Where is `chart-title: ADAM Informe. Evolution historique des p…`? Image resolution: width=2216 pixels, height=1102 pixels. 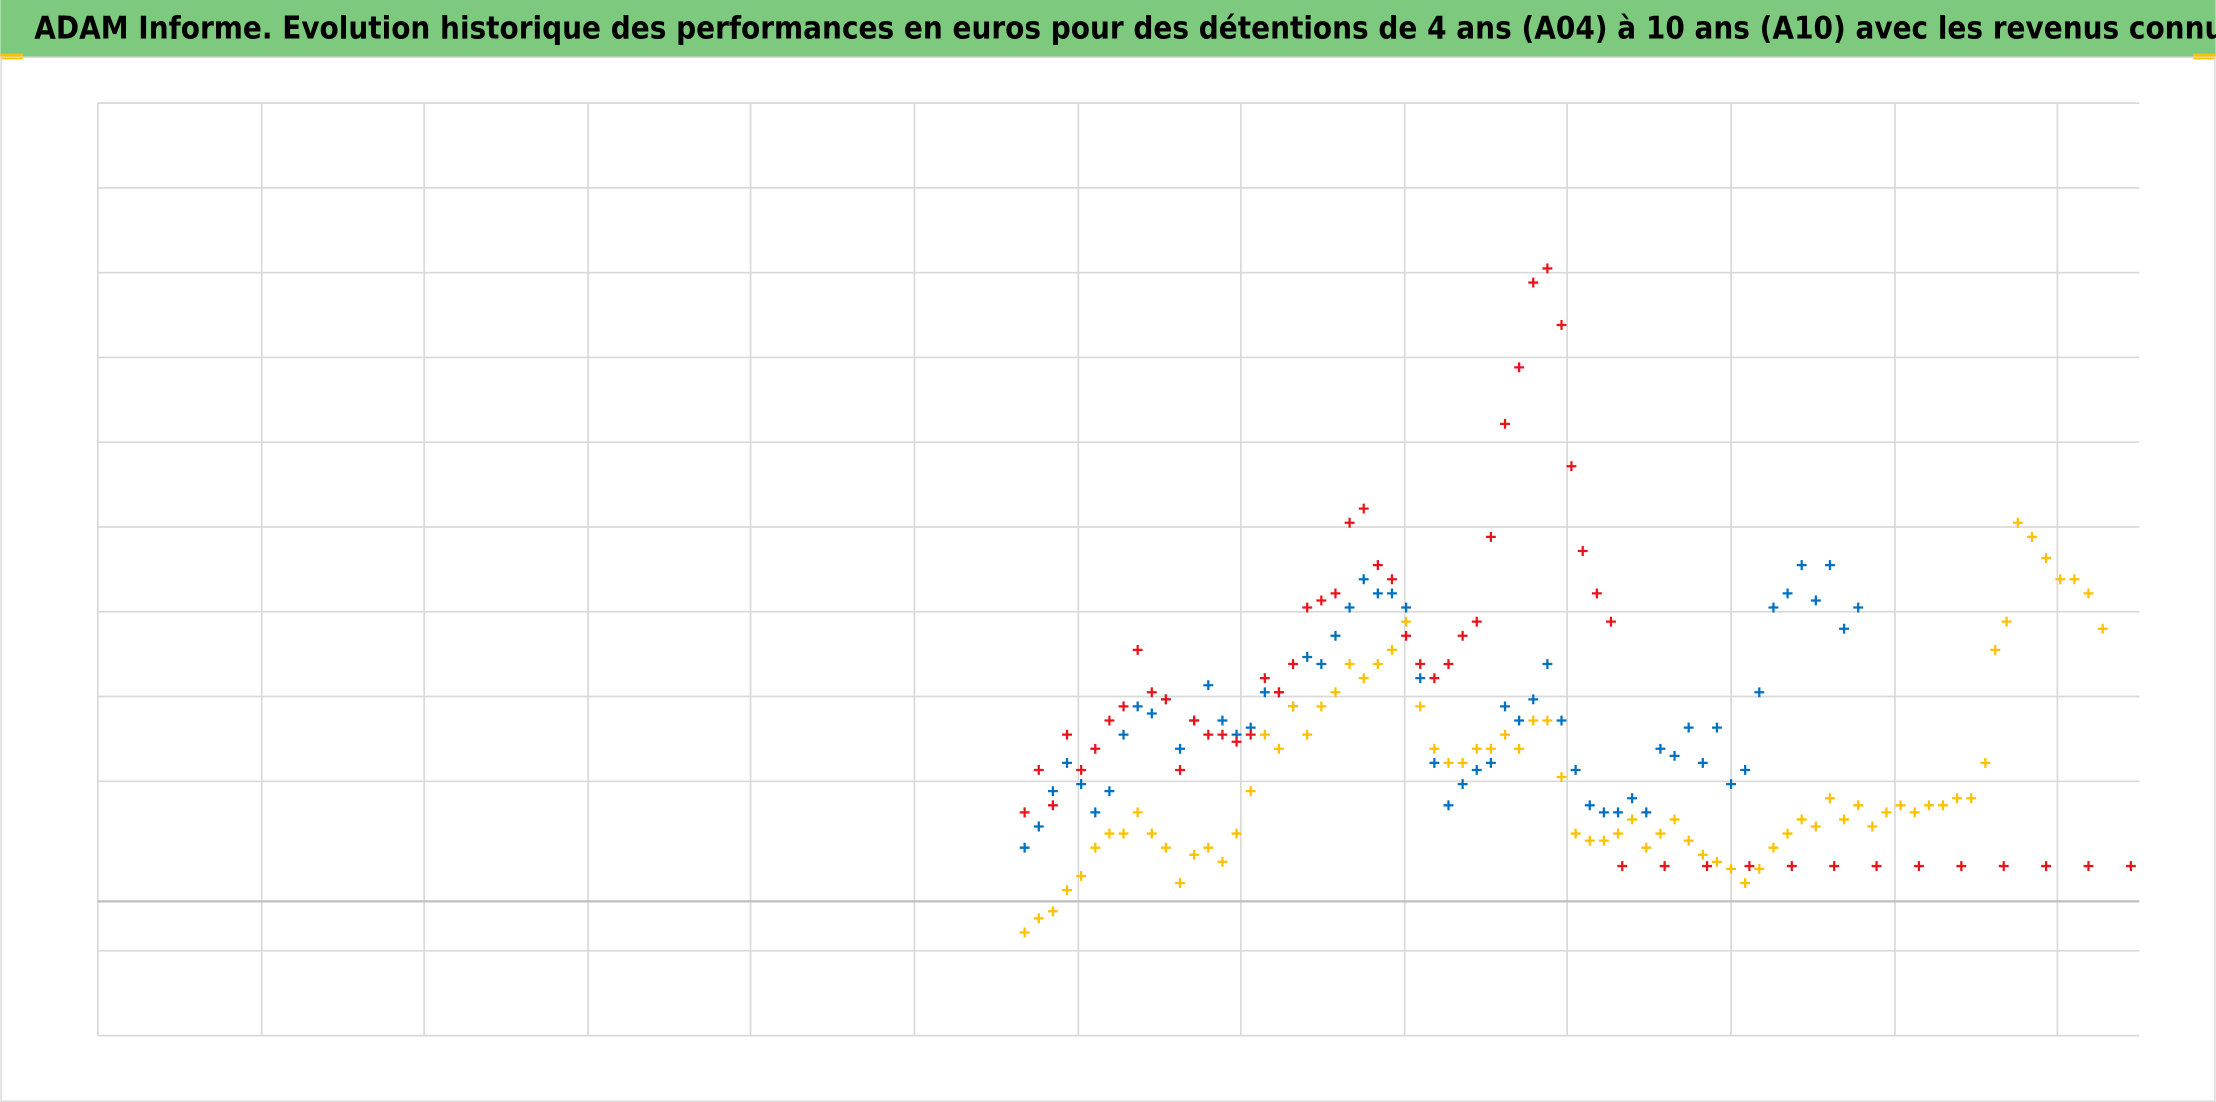 chart-title: ADAM Informe. Evolution historique des p… is located at coordinates (1125, 29).